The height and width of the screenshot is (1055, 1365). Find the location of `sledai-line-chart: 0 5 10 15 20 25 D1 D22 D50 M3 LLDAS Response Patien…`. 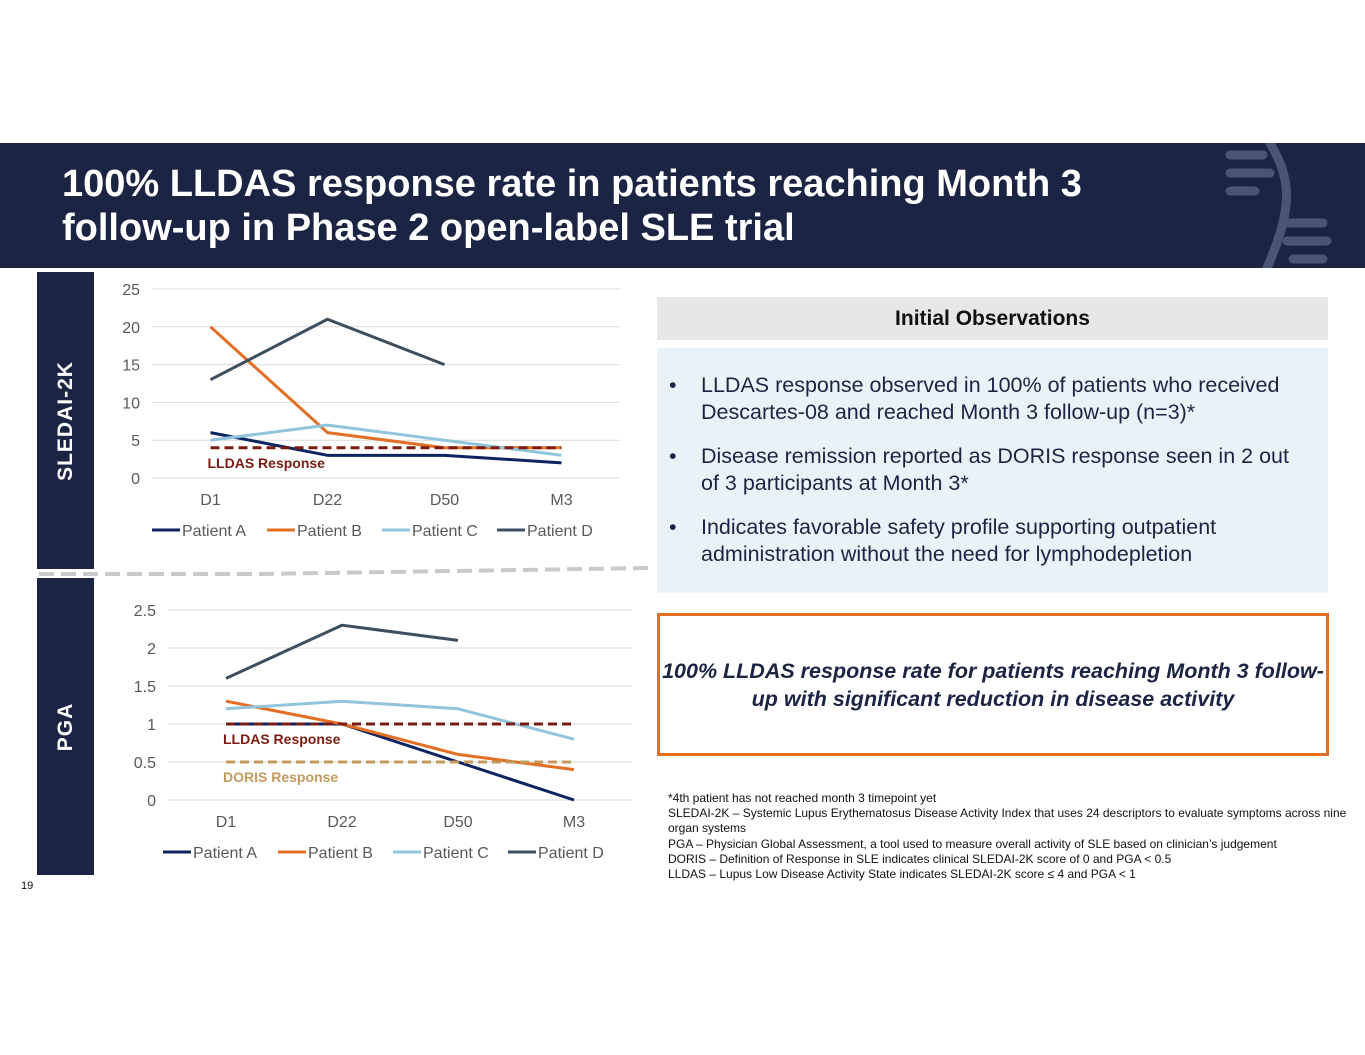

sledai-line-chart: 0 5 10 15 20 25 D1 D22 D50 M3 LLDAS Response Patien… is located at coordinates (371, 411).